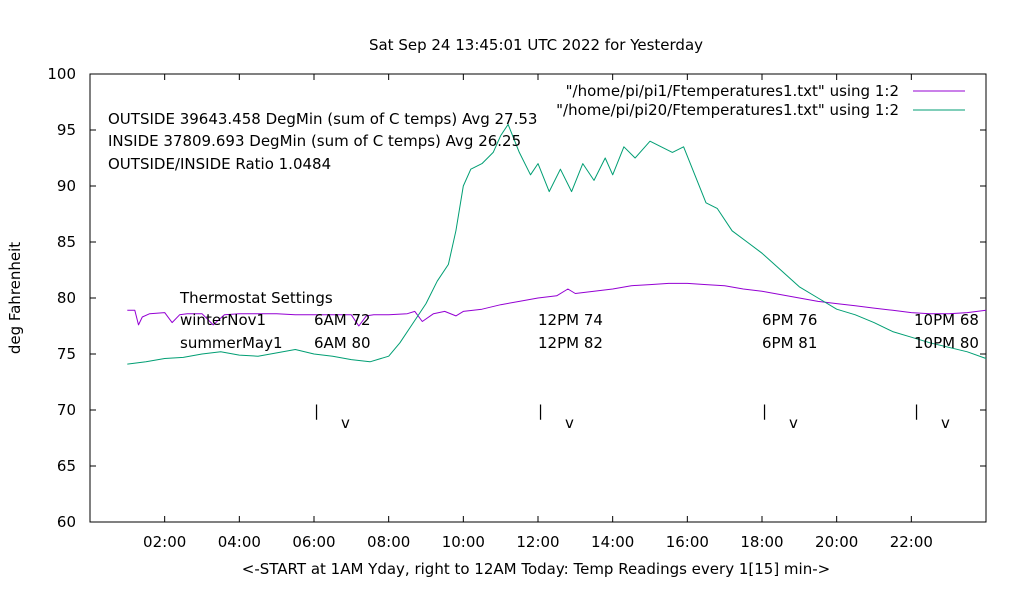 This screenshot has width=1020, height=600. I want to click on marker-v-6pm: v, so click(793, 423).